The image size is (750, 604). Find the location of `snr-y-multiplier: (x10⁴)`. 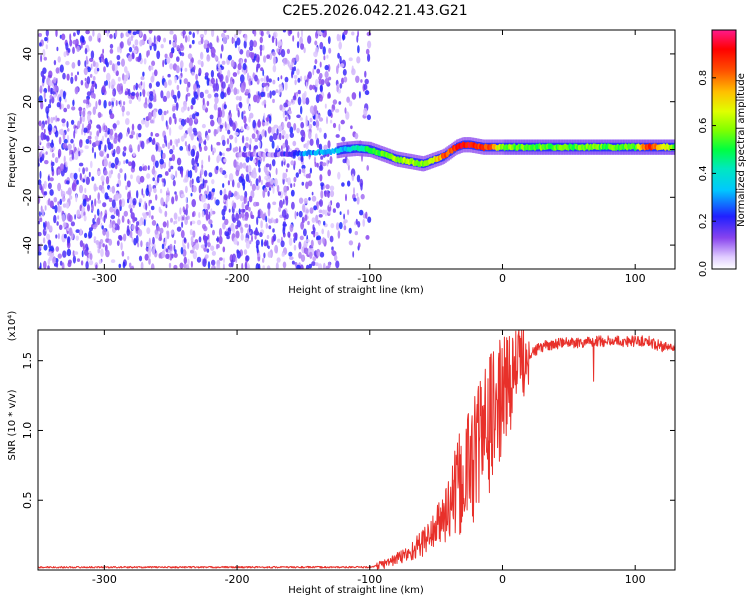

snr-y-multiplier: (x10⁴) is located at coordinates (12, 326).